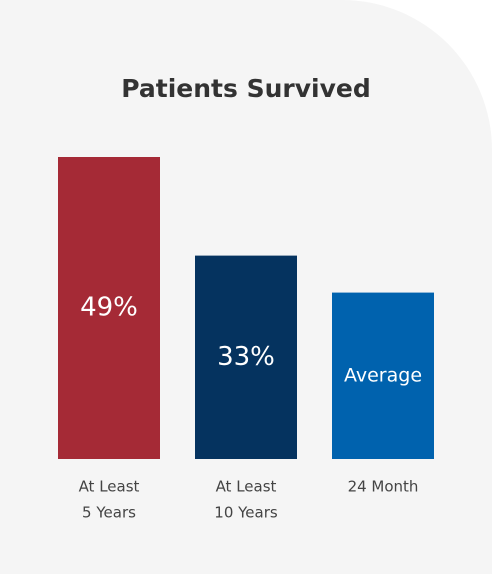 The width and height of the screenshot is (492, 574). What do you see at coordinates (109, 513) in the screenshot?
I see `x-tick-label: 5 Years` at bounding box center [109, 513].